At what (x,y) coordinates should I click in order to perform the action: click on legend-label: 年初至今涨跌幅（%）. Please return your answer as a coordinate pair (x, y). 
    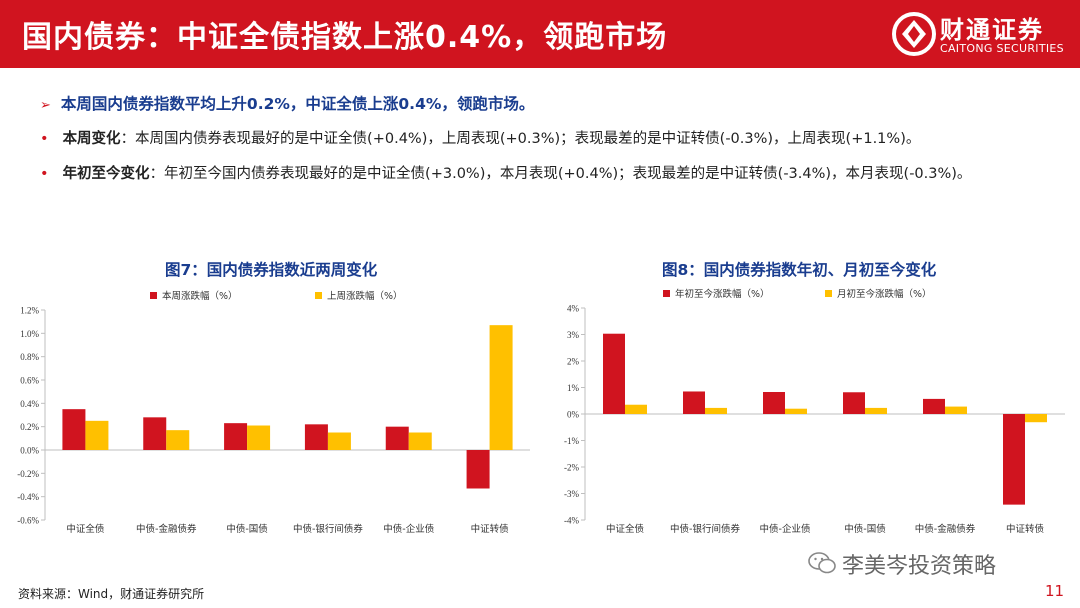
    Looking at the image, I should click on (722, 294).